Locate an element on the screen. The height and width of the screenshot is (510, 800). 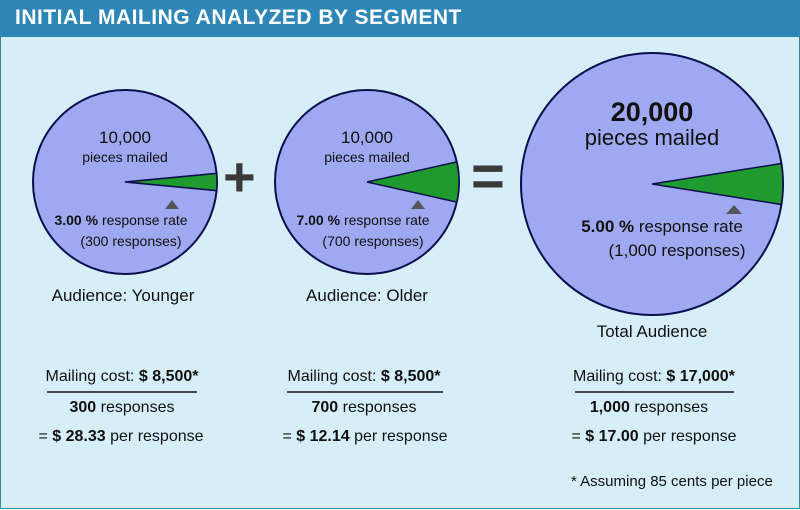
younger-count: 10,000 is located at coordinates (125, 137).